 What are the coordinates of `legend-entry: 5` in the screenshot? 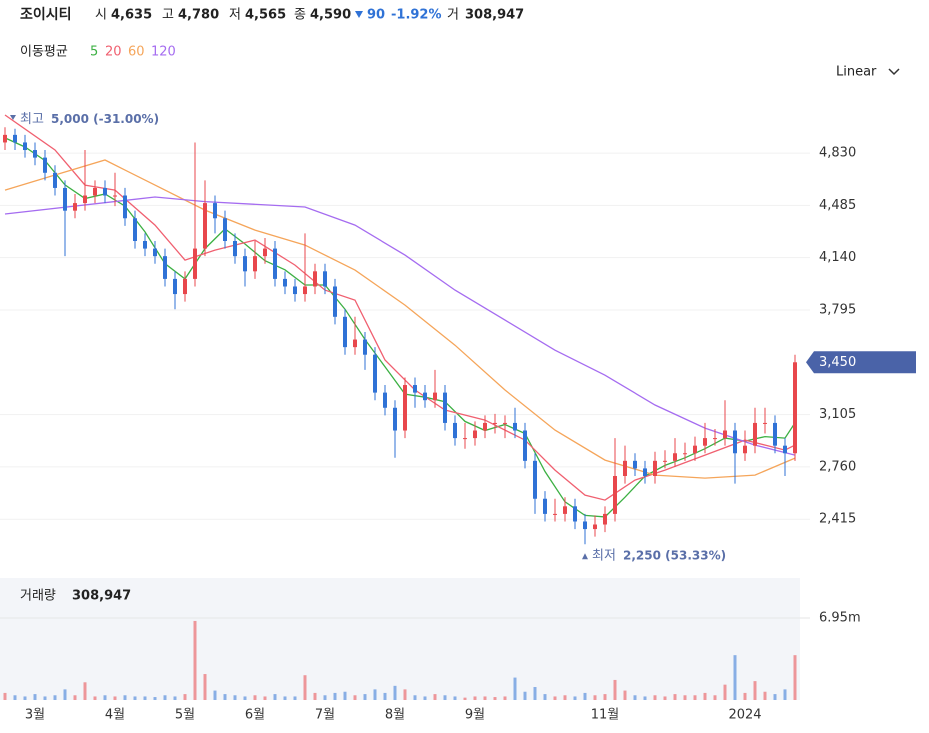 It's located at (94, 52).